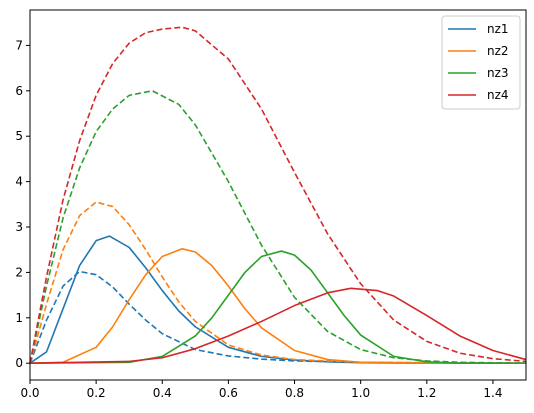 The width and height of the screenshot is (534, 413). I want to click on legend-label-nz3: nz3, so click(498, 73).